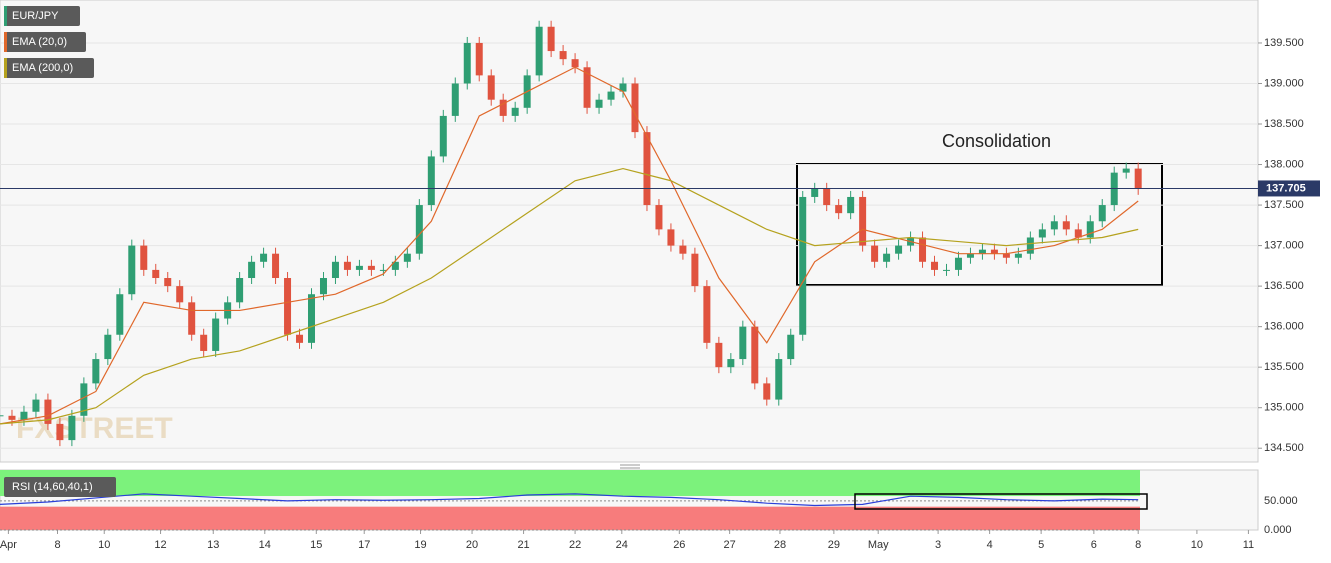 The width and height of the screenshot is (1331, 563). What do you see at coordinates (420, 545) in the screenshot?
I see `x-tick-label: 19` at bounding box center [420, 545].